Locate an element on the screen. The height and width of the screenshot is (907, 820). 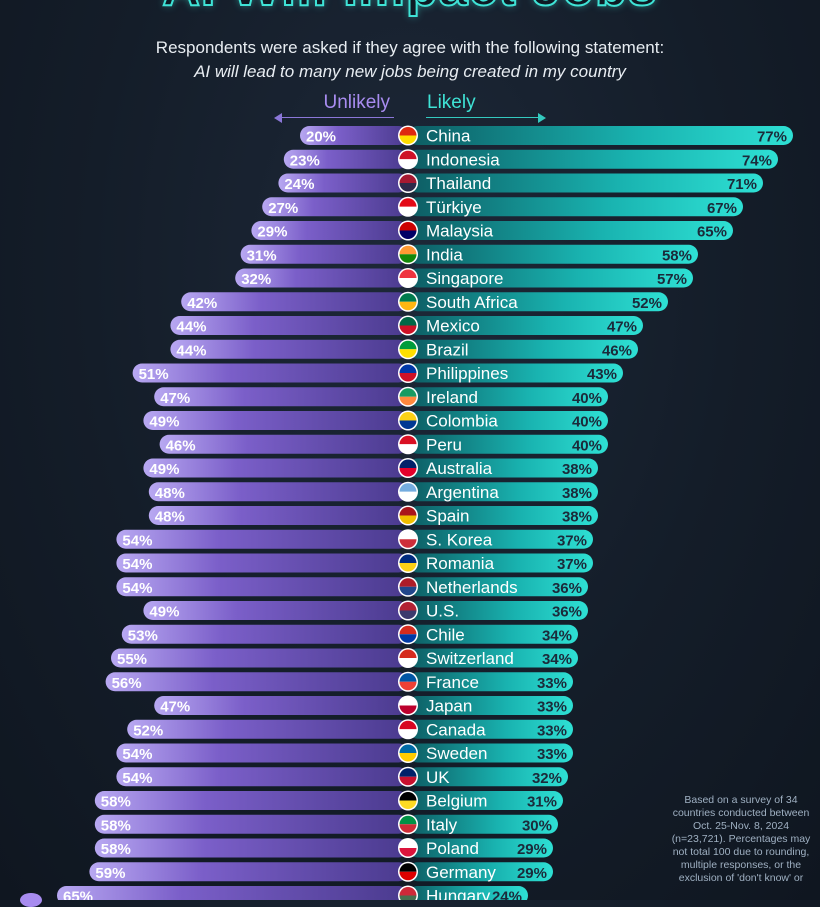
country-label: Spain is located at coordinates (447, 516).